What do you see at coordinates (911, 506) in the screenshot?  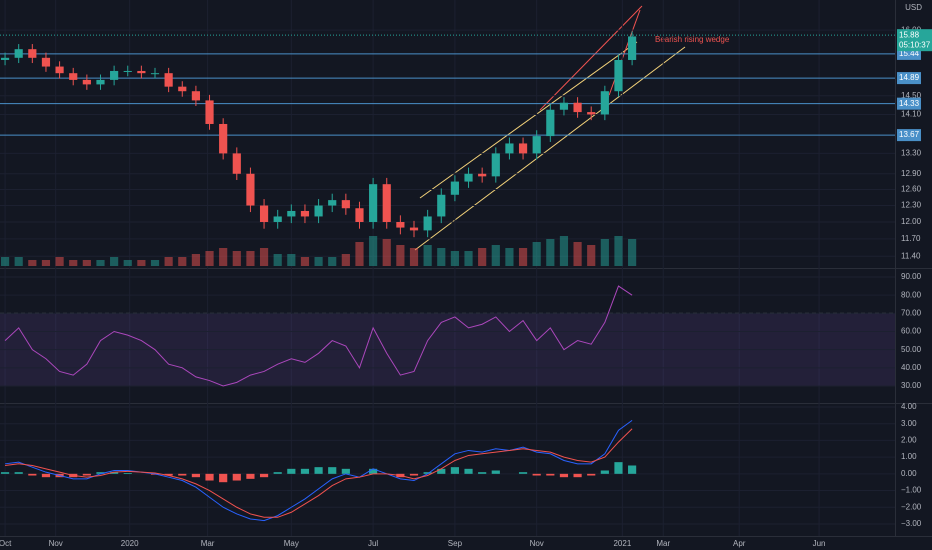 I see `y-tick-label: −2.00` at bounding box center [911, 506].